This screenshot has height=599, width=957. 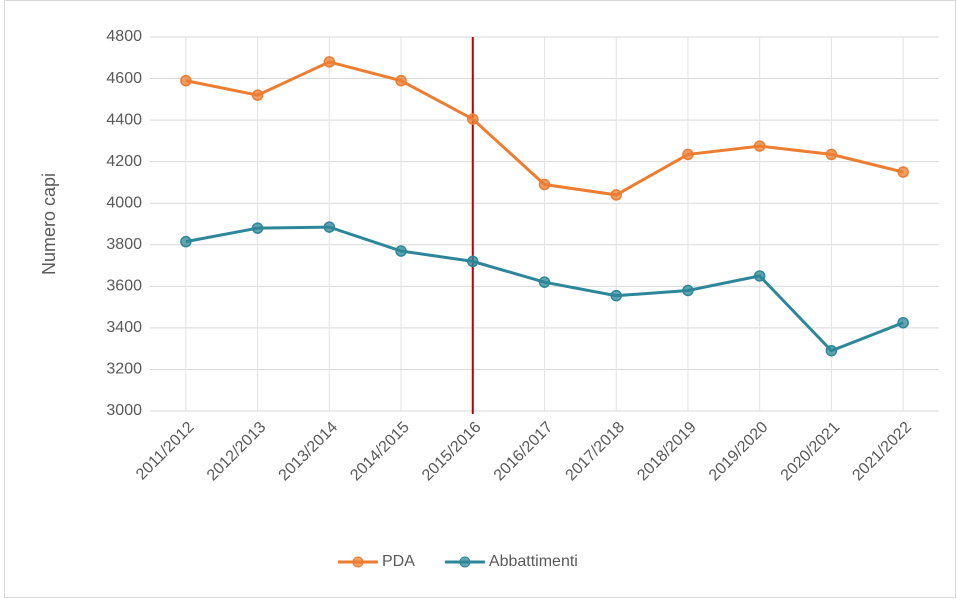 What do you see at coordinates (124, 369) in the screenshot?
I see `y-tick-label: 3200` at bounding box center [124, 369].